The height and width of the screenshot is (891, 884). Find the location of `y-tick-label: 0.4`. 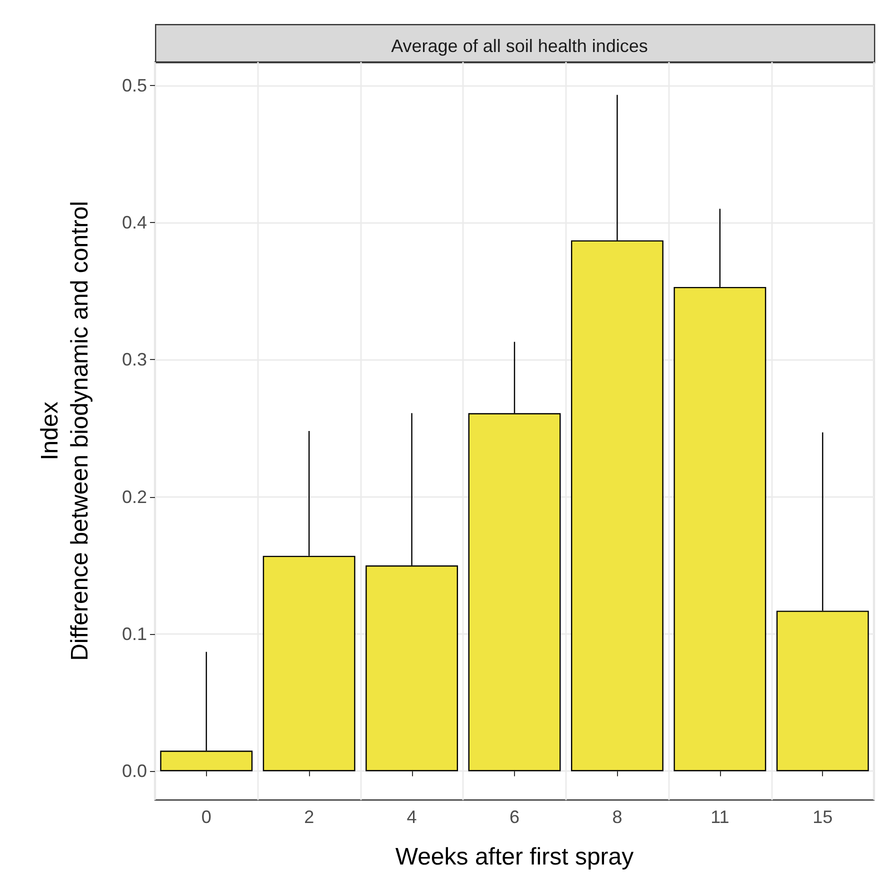

y-tick-label: 0.4 is located at coordinates (134, 222).